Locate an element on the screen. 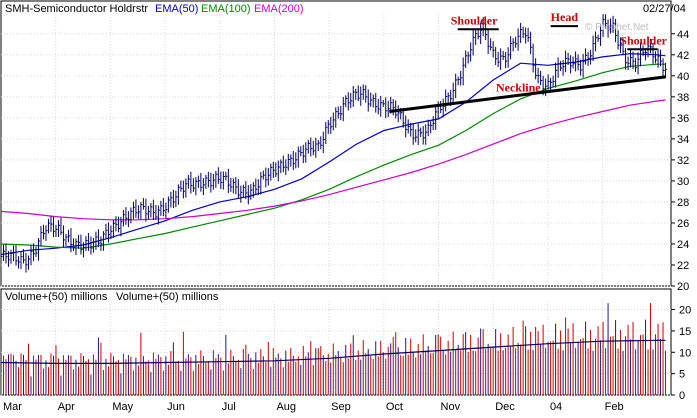  x-tick-label: Feb is located at coordinates (614, 407).